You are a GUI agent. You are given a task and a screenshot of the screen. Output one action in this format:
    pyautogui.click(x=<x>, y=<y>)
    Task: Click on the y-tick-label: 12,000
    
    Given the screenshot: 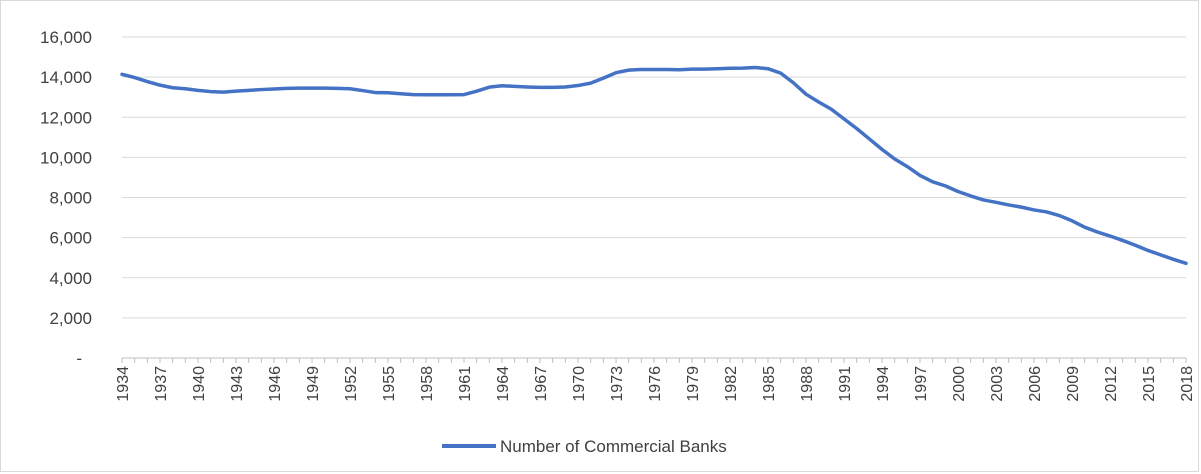 What is the action you would take?
    pyautogui.click(x=66, y=117)
    